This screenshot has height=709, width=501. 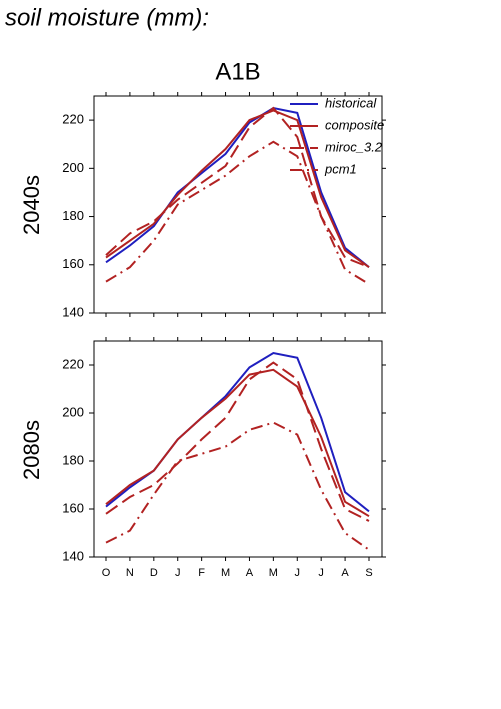 What do you see at coordinates (354, 146) in the screenshot?
I see `legend-label: miroc_3.2` at bounding box center [354, 146].